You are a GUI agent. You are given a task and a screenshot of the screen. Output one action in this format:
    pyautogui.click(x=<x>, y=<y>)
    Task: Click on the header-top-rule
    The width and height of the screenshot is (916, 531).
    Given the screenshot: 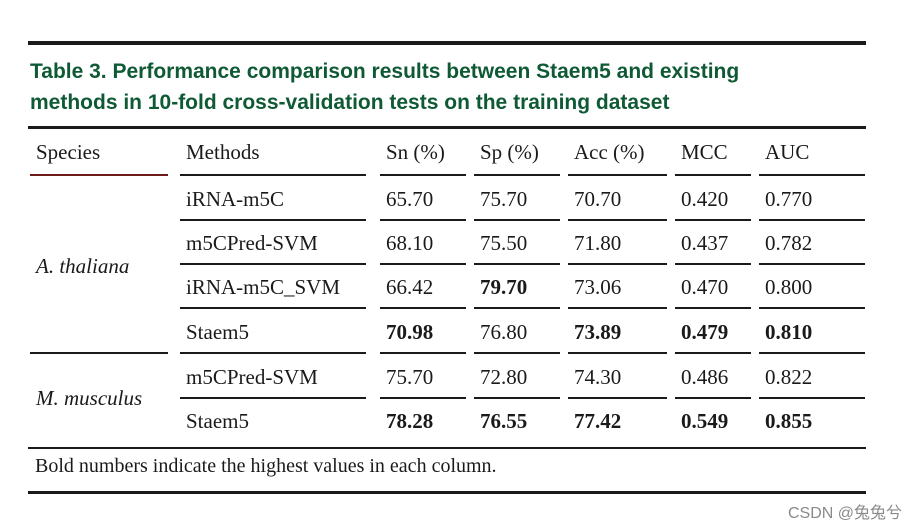 What is the action you would take?
    pyautogui.click(x=447, y=127)
    